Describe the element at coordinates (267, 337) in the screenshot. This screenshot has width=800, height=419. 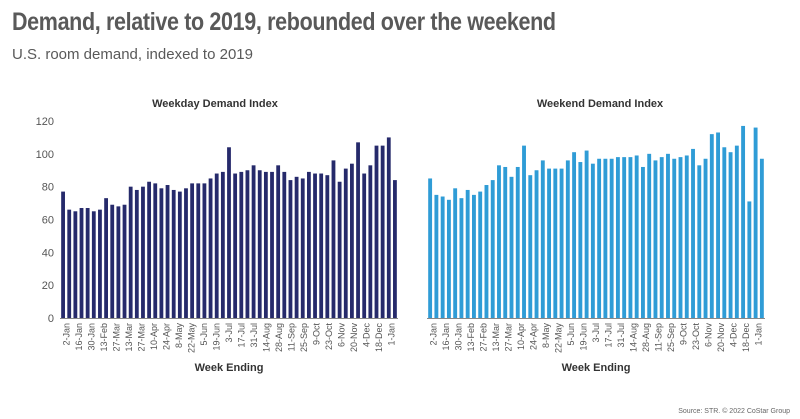
I see `chart1-x-tick-label-16: 14-Aug` at that location.